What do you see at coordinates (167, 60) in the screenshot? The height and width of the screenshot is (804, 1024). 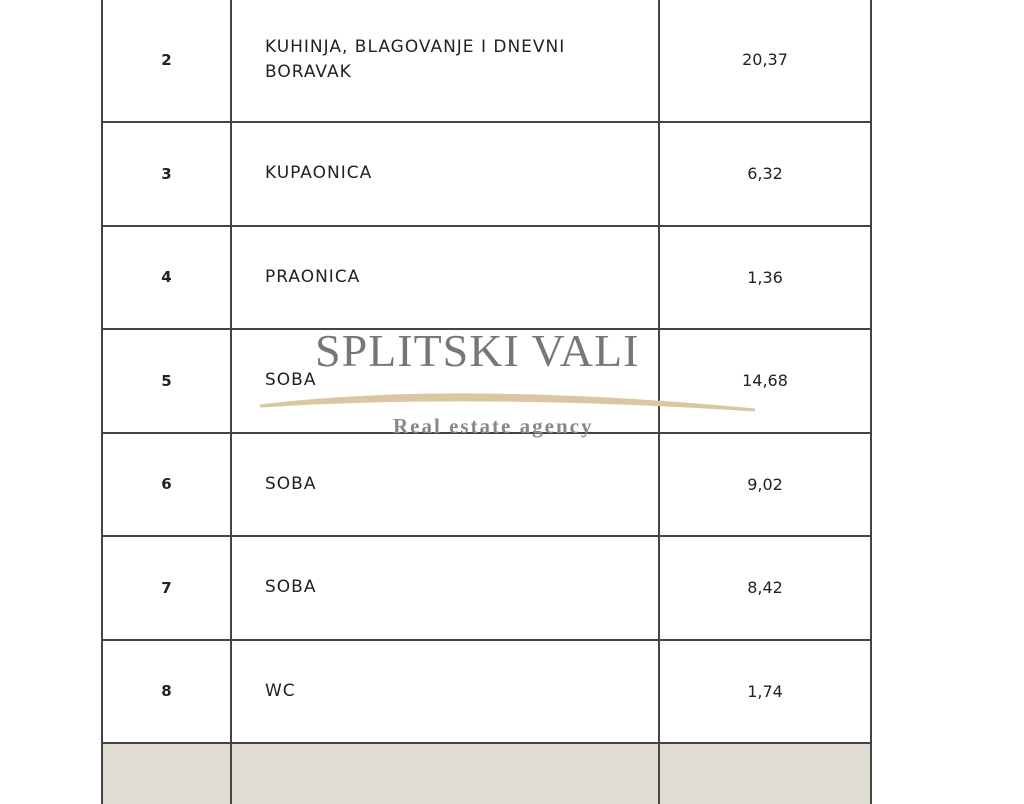 I see `row-number: 2` at bounding box center [167, 60].